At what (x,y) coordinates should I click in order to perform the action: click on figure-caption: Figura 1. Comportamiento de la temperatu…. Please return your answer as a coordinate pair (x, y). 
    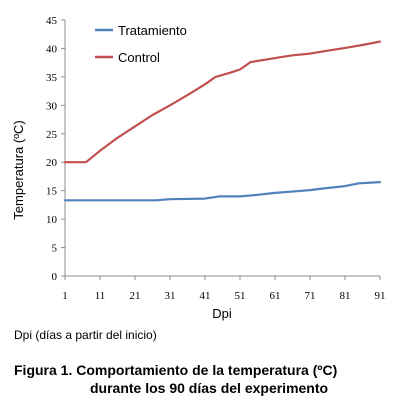
    Looking at the image, I should click on (175, 379).